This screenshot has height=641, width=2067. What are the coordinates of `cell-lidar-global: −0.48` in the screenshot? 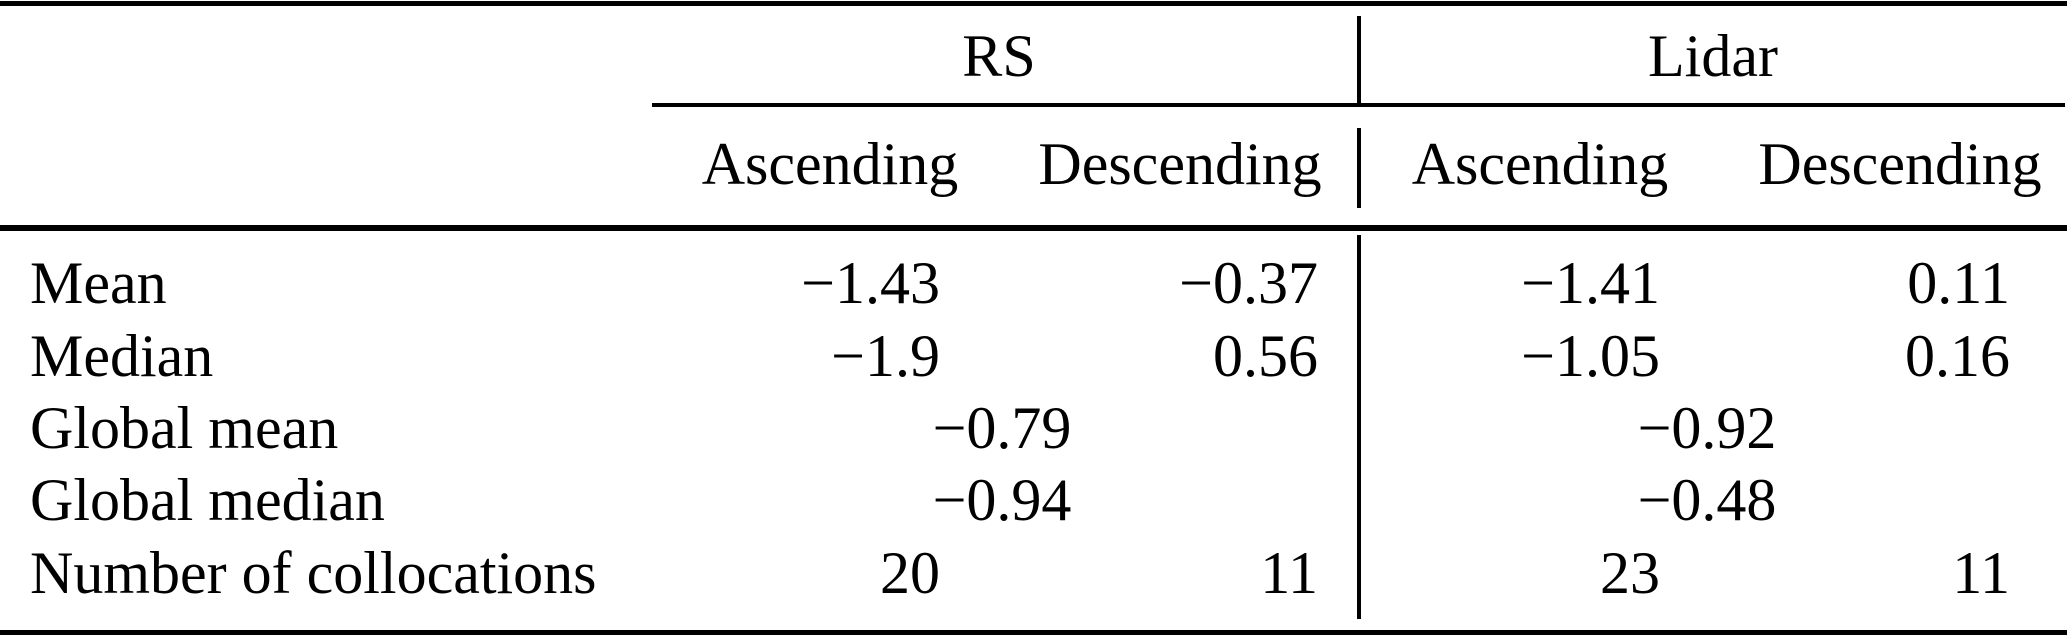 It's located at (1707, 500).